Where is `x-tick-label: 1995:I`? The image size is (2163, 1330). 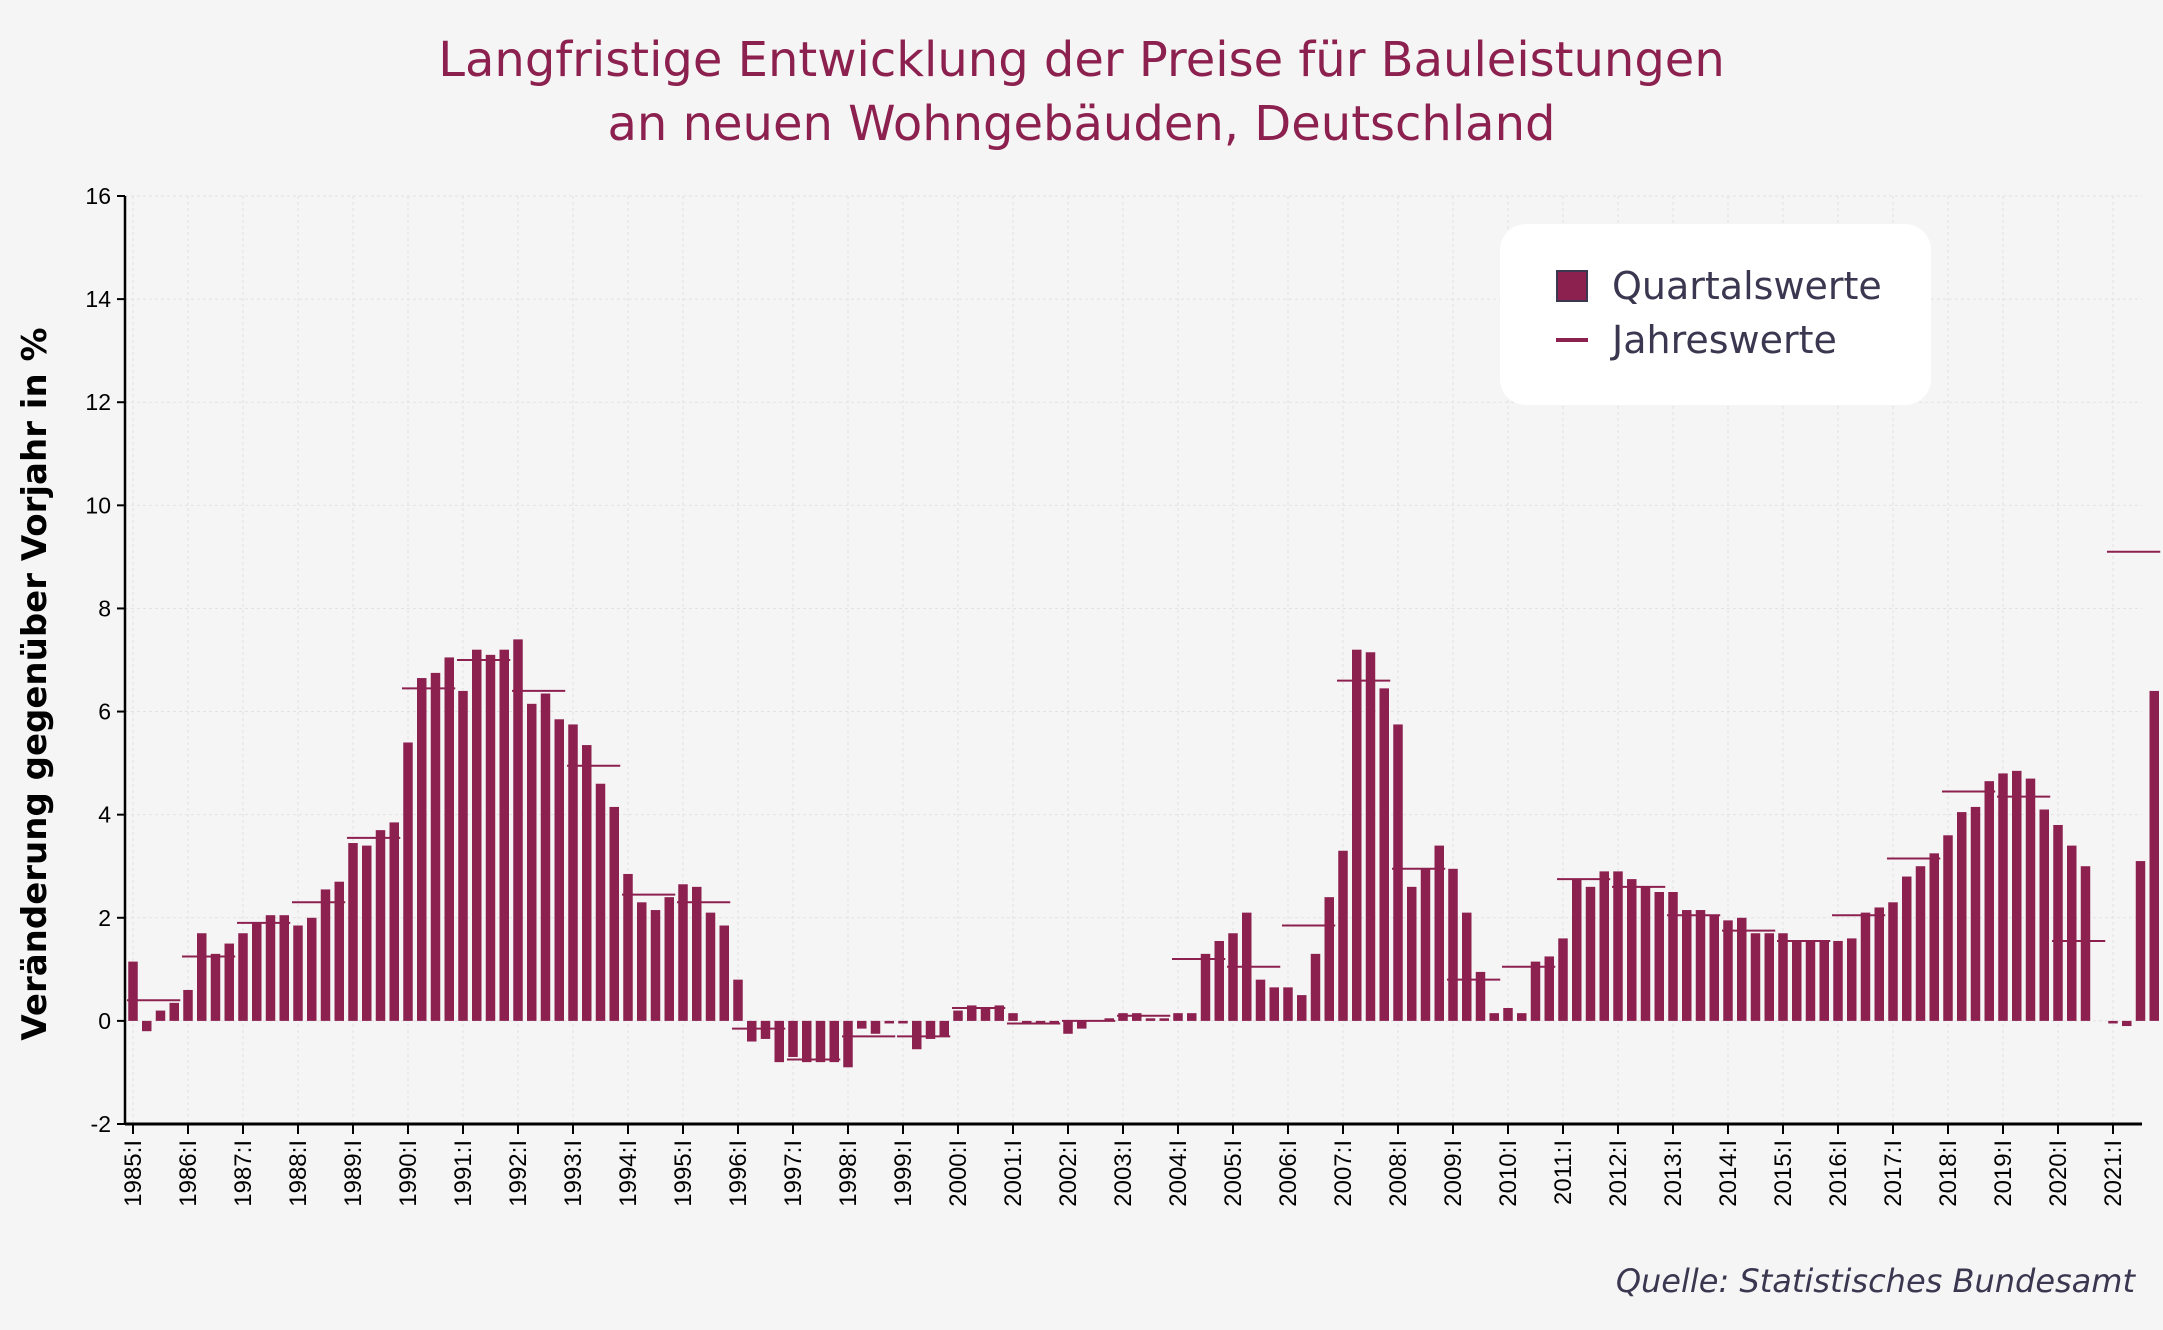
x-tick-label: 1995:I is located at coordinates (683, 1173).